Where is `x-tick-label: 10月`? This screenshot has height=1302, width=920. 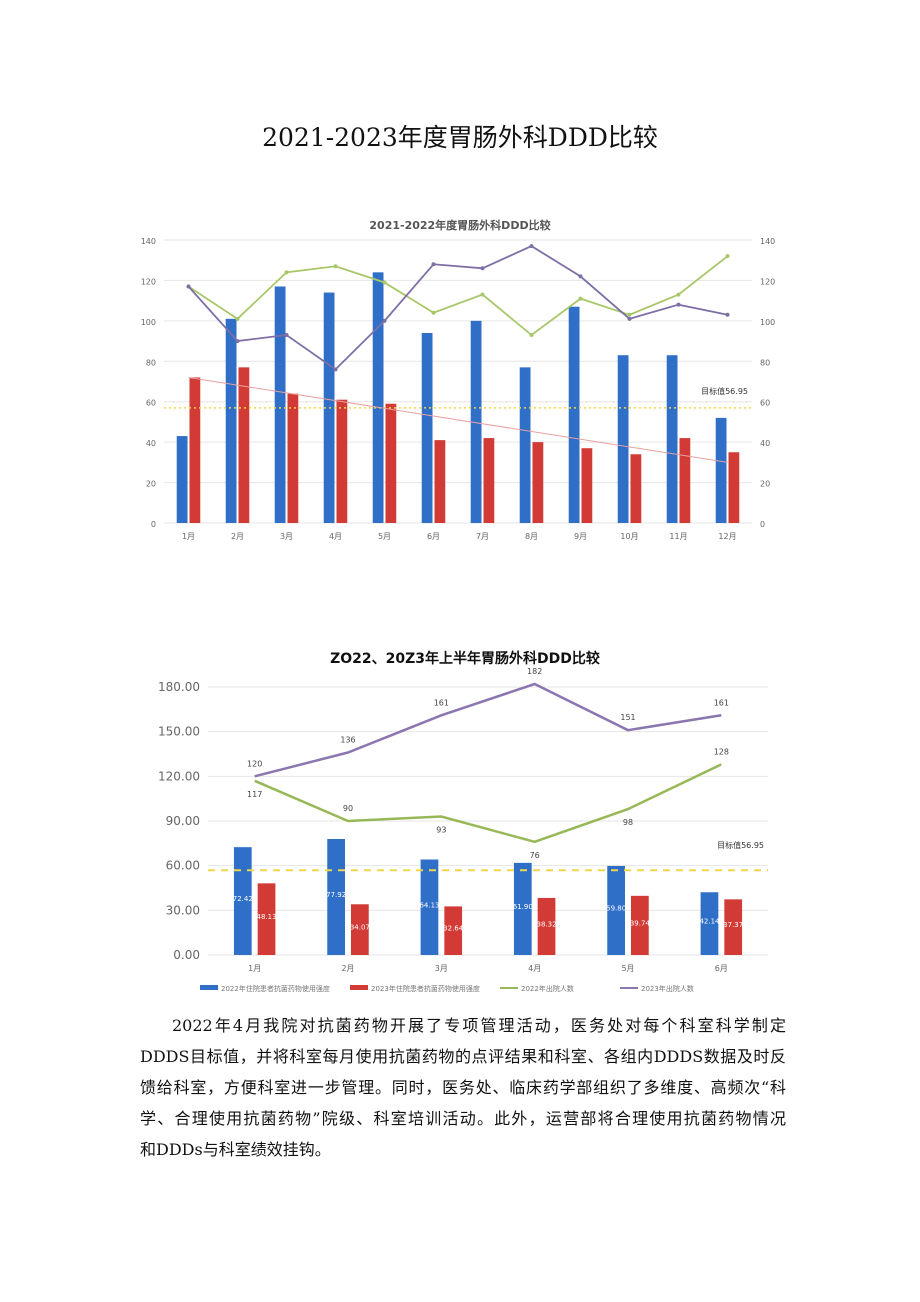 x-tick-label: 10月 is located at coordinates (629, 536).